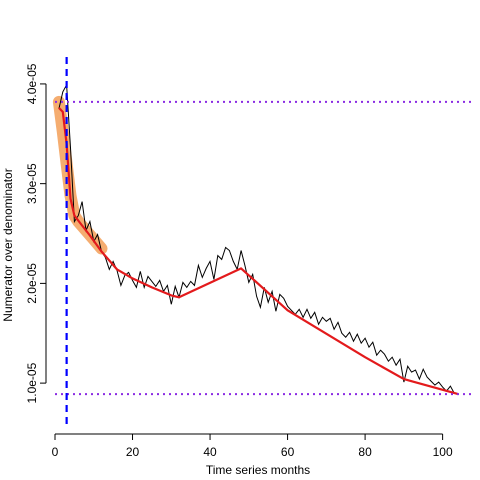  I want to click on x-tick-label: 80, so click(365, 452).